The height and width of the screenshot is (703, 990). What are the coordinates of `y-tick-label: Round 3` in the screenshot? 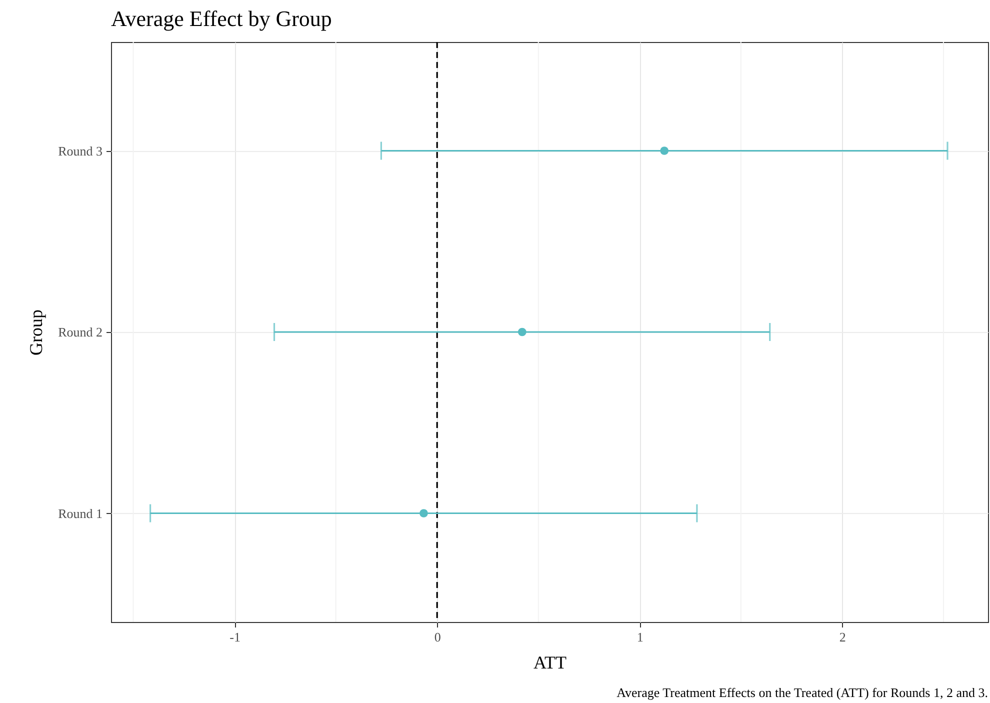 It's located at (80, 150).